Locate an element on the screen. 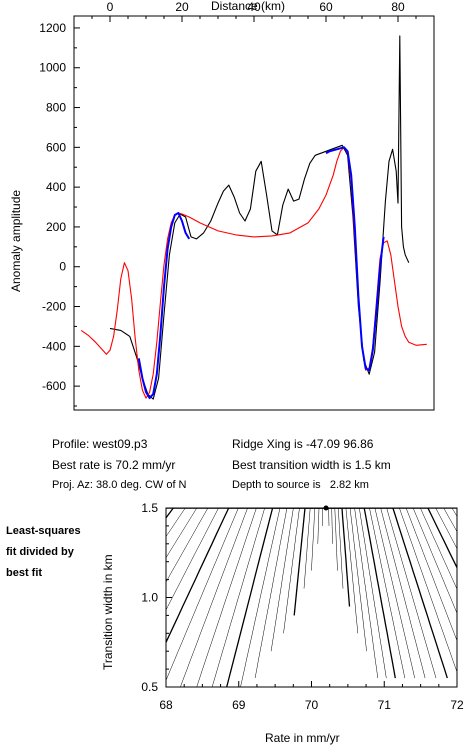 This screenshot has height=745, width=467. best-fit-marker is located at coordinates (326, 508).